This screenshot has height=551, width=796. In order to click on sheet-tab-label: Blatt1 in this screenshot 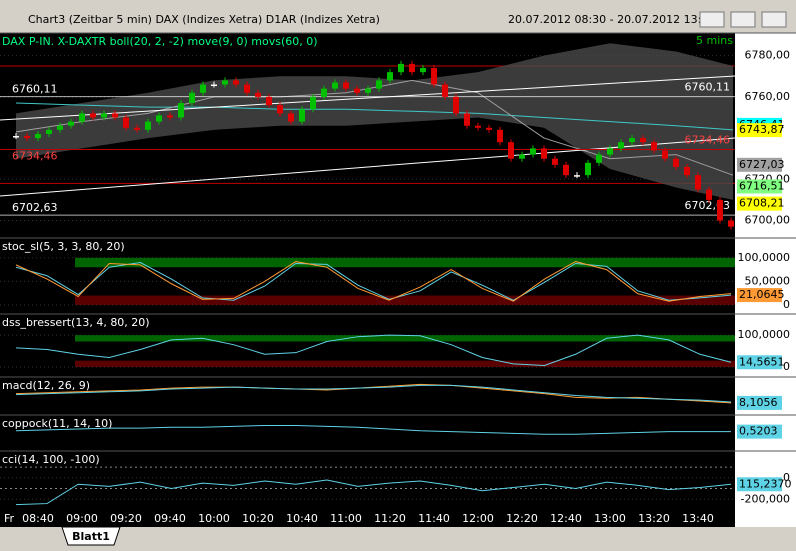, I will do `click(91, 536)`.